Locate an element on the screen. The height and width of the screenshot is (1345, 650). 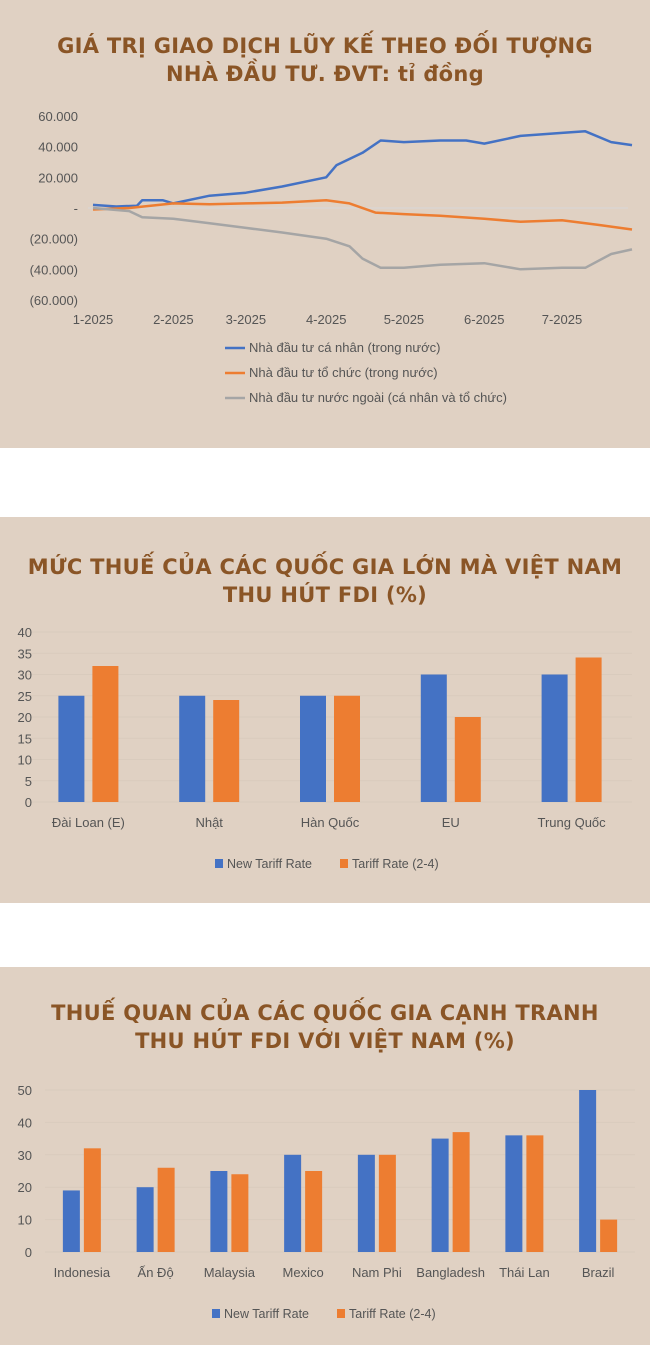
x-tick-label: 2-2025 is located at coordinates (173, 319).